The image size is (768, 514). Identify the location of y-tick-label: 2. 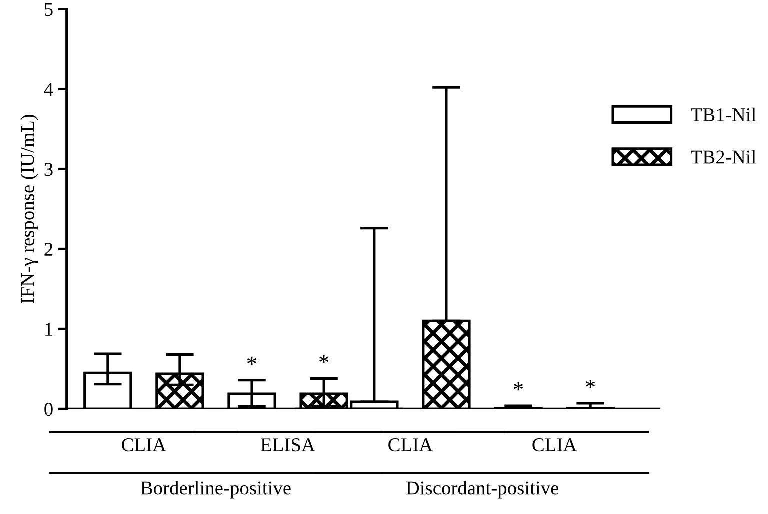
(48, 249).